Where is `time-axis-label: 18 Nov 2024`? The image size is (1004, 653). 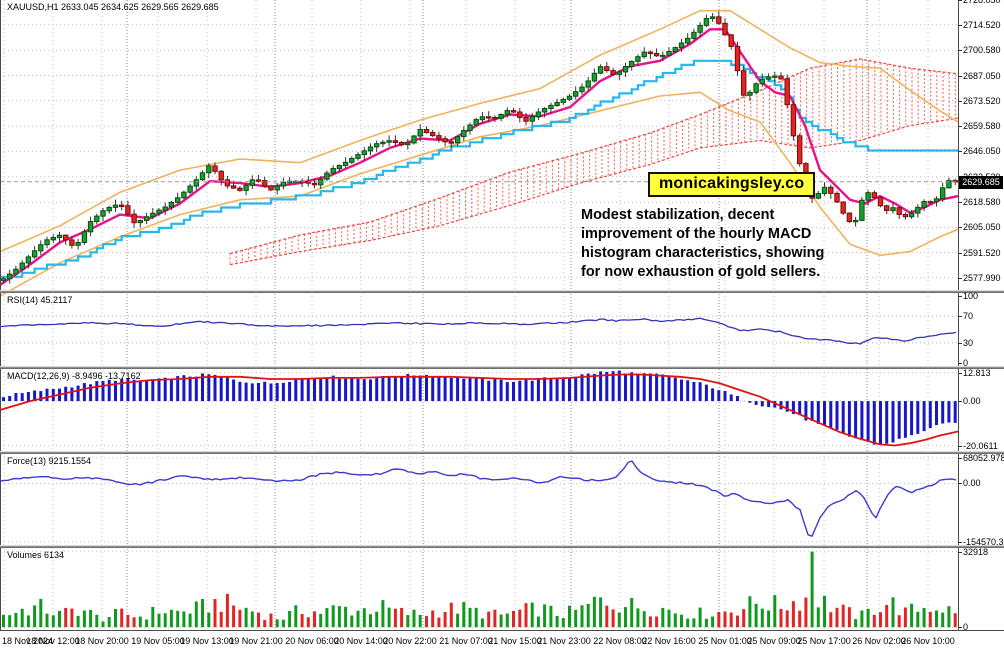
time-axis-label: 18 Nov 2024 is located at coordinates (28, 641).